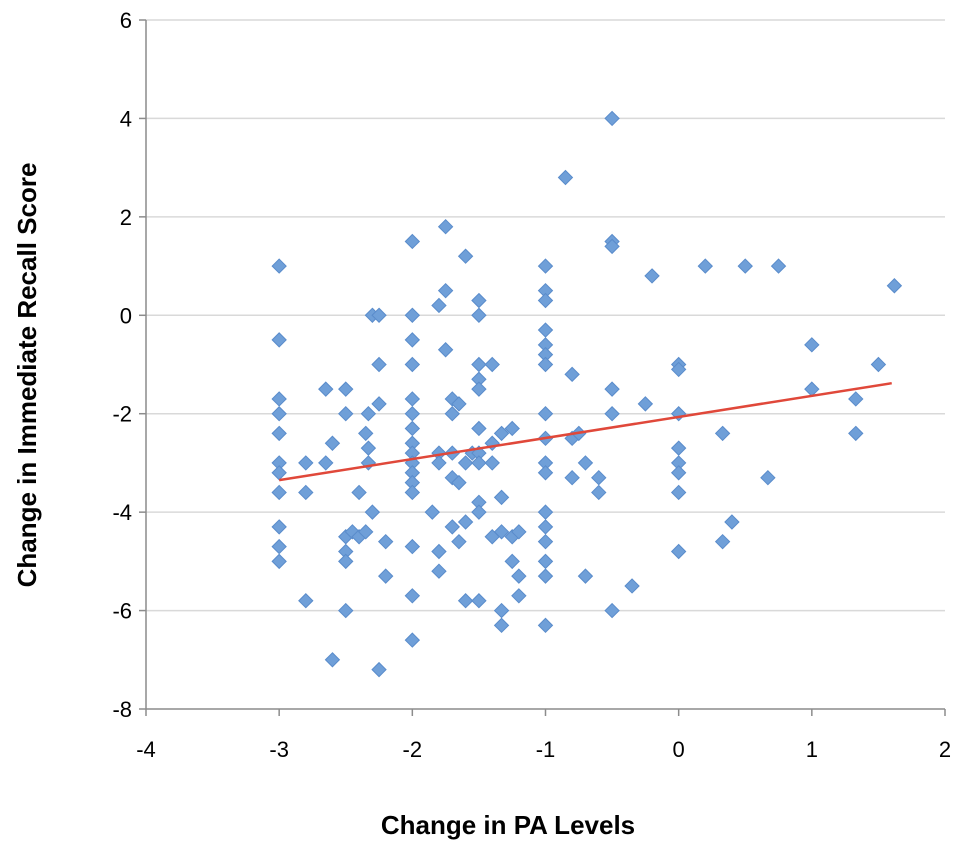  Describe the element at coordinates (122, 709) in the screenshot. I see `y-tick-label-0: -8` at that location.